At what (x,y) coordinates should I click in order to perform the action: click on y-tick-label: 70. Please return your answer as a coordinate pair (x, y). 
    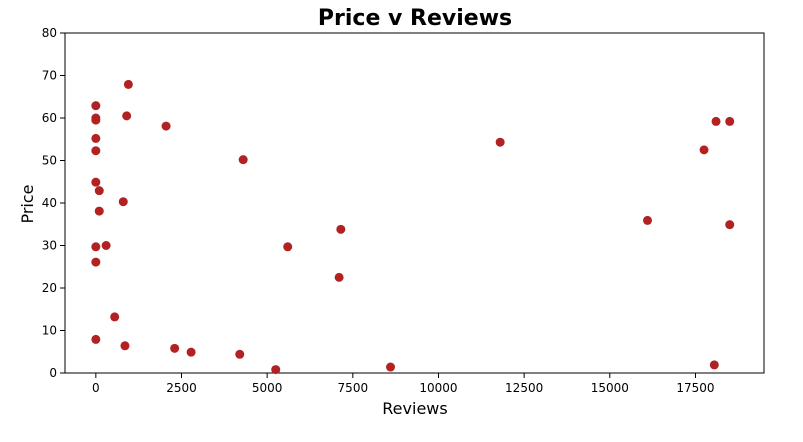
    Looking at the image, I should click on (49, 76).